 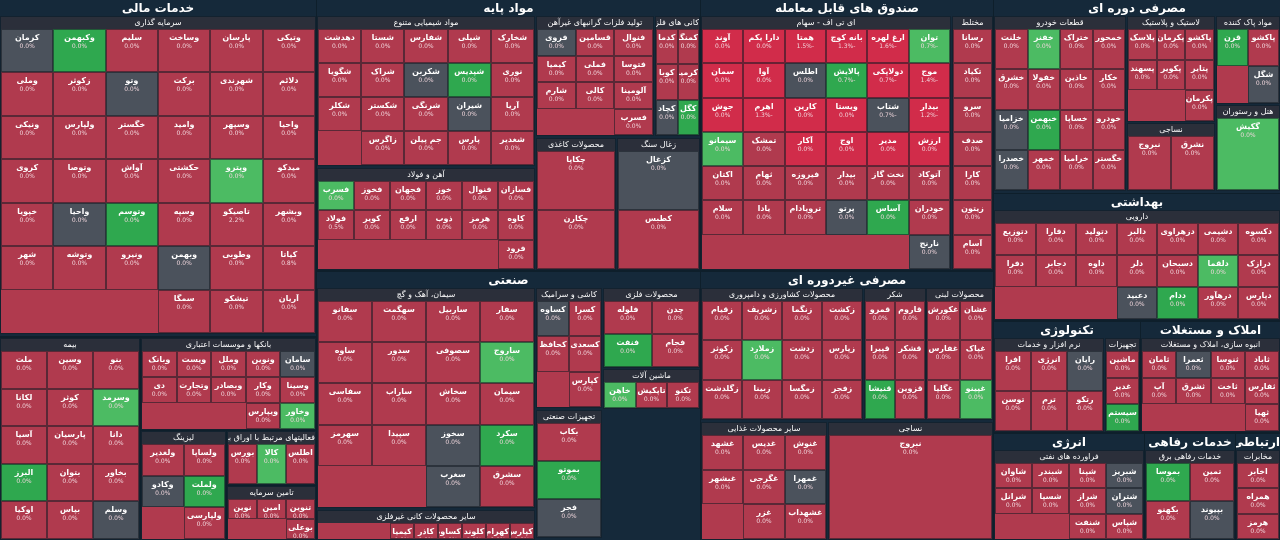 I want to click on stock-tile: چکارن 0.0%, so click(x=576, y=239).